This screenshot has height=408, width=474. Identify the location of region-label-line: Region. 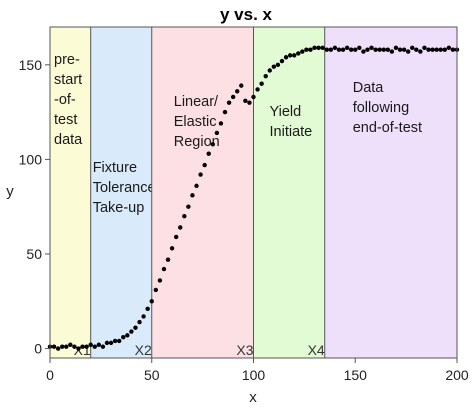
(197, 142).